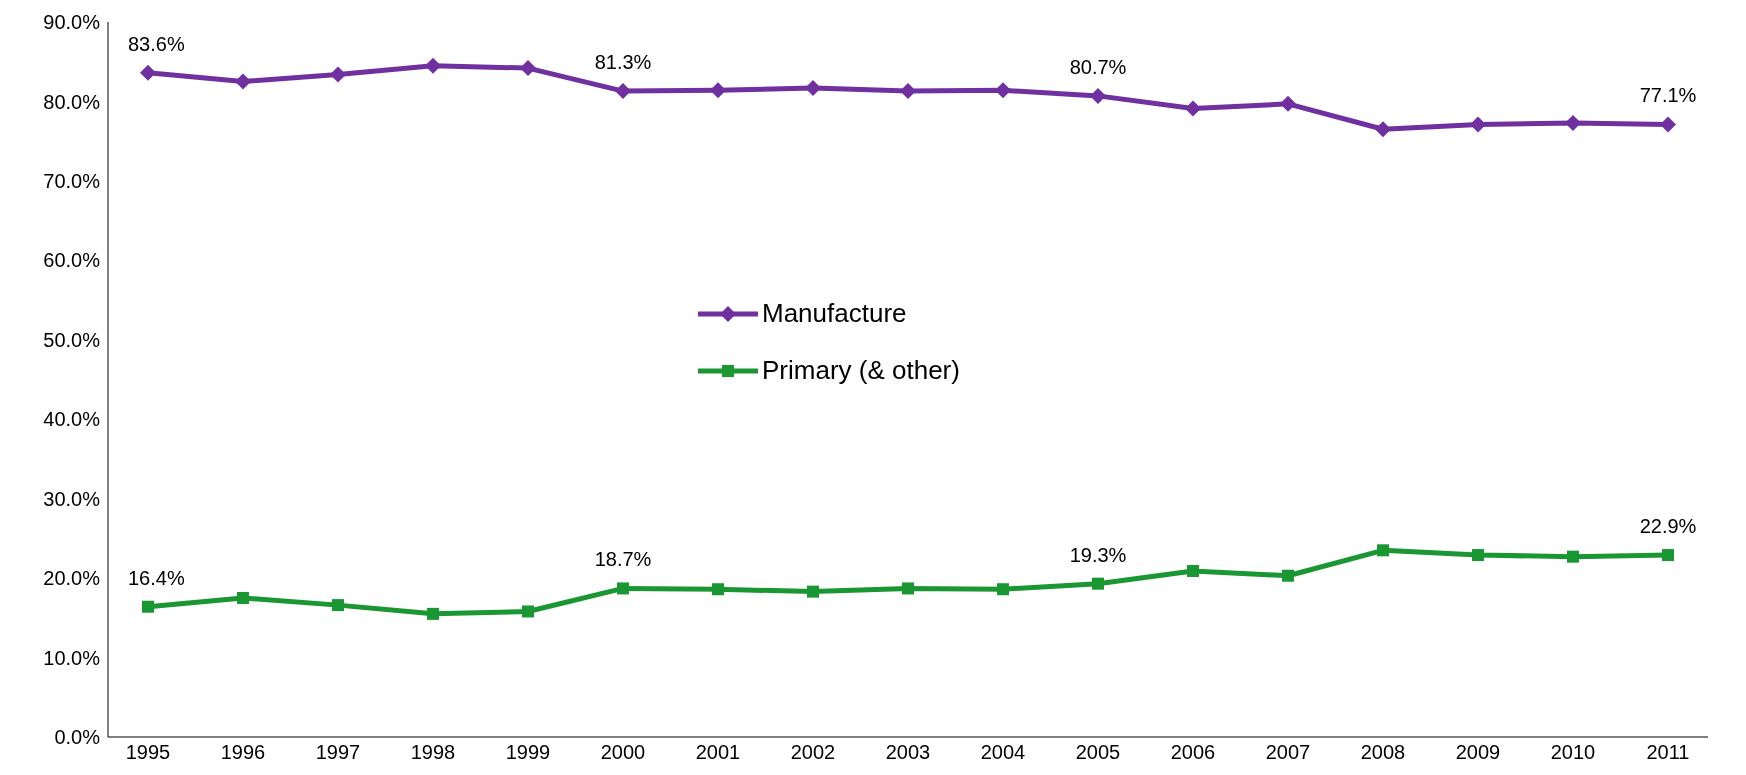  I want to click on x-tick-label: 2009, so click(1478, 752).